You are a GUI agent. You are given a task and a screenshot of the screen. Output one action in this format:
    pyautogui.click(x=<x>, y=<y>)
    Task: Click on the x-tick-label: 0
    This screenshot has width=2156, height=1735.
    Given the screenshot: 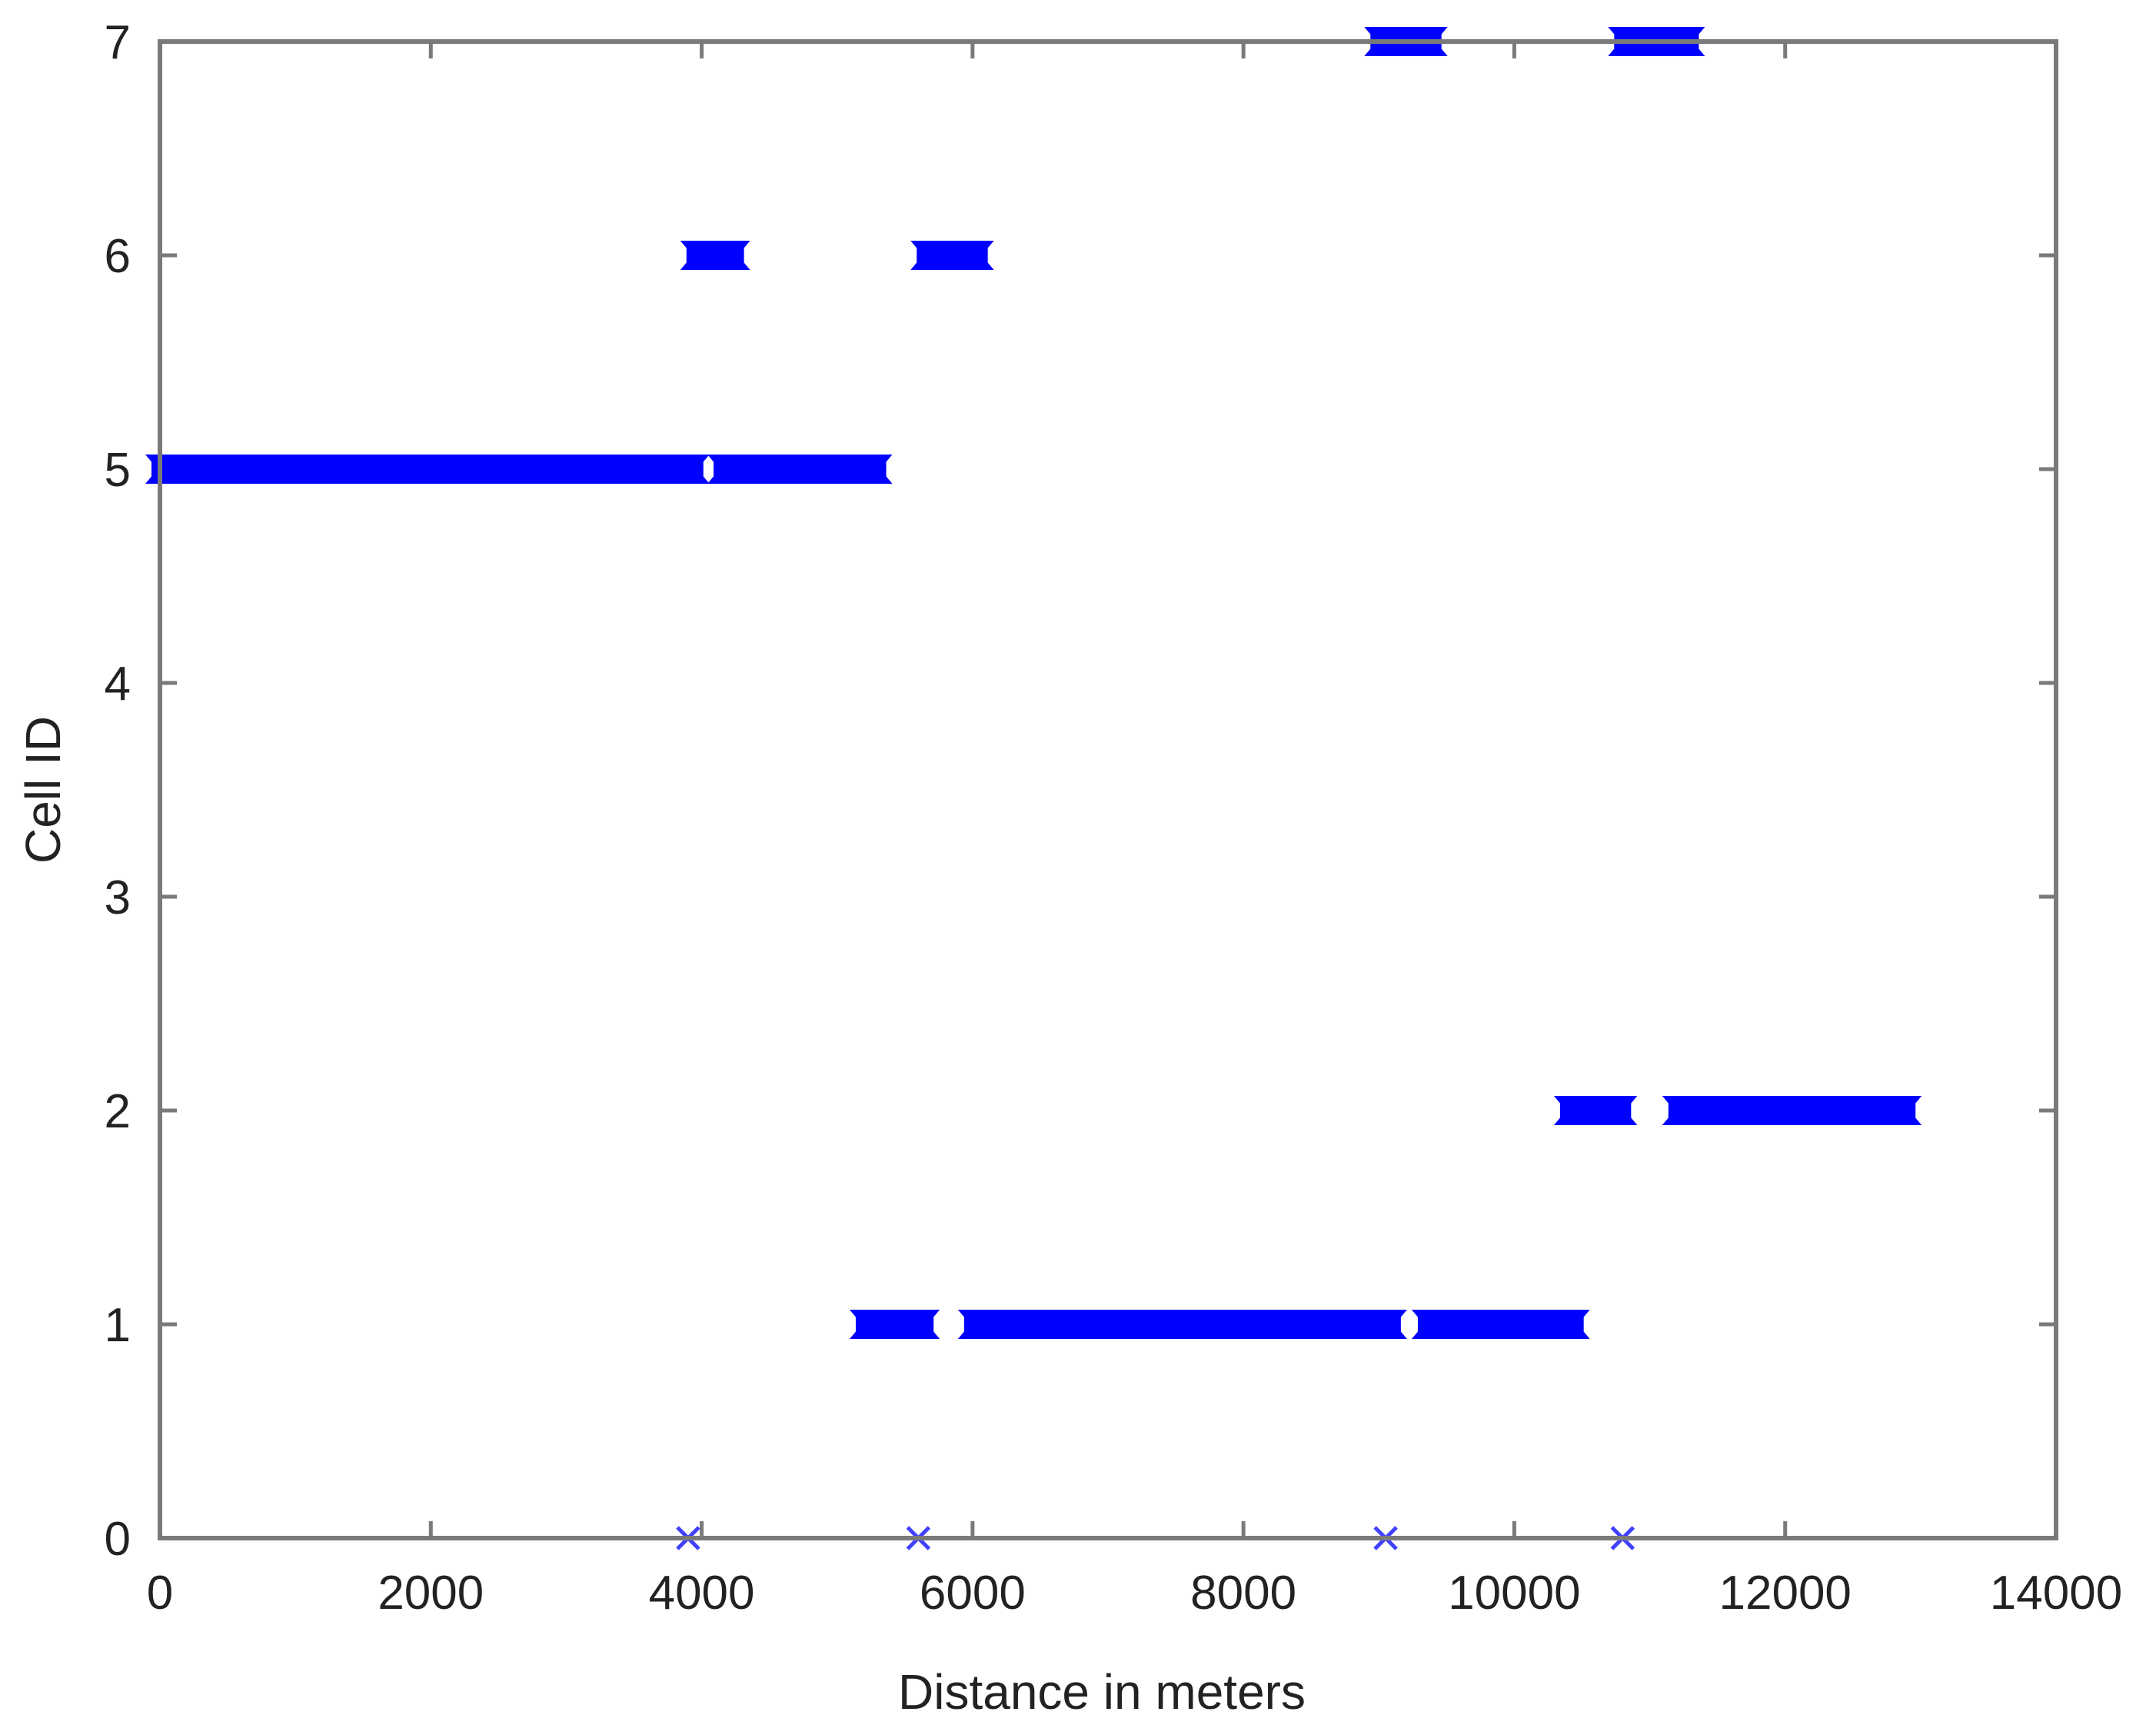 What is the action you would take?
    pyautogui.click(x=160, y=1593)
    